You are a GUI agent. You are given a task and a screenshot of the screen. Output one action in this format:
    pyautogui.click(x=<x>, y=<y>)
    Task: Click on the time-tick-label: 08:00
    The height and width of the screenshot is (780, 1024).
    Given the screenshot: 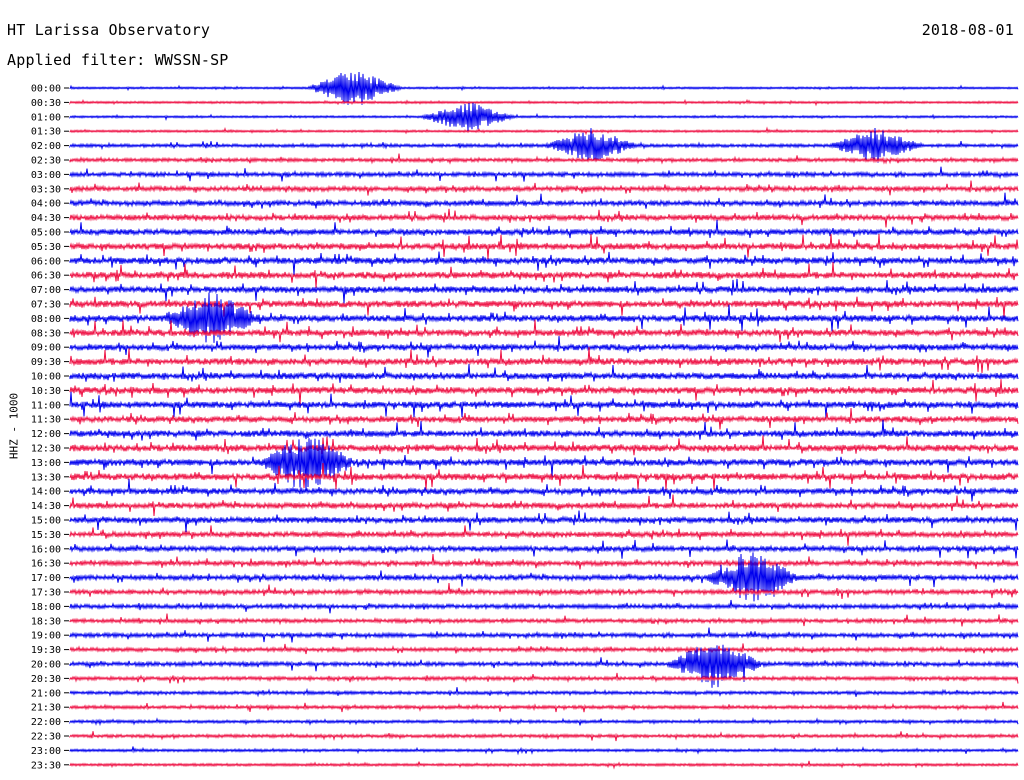 What is the action you would take?
    pyautogui.click(x=46, y=319)
    